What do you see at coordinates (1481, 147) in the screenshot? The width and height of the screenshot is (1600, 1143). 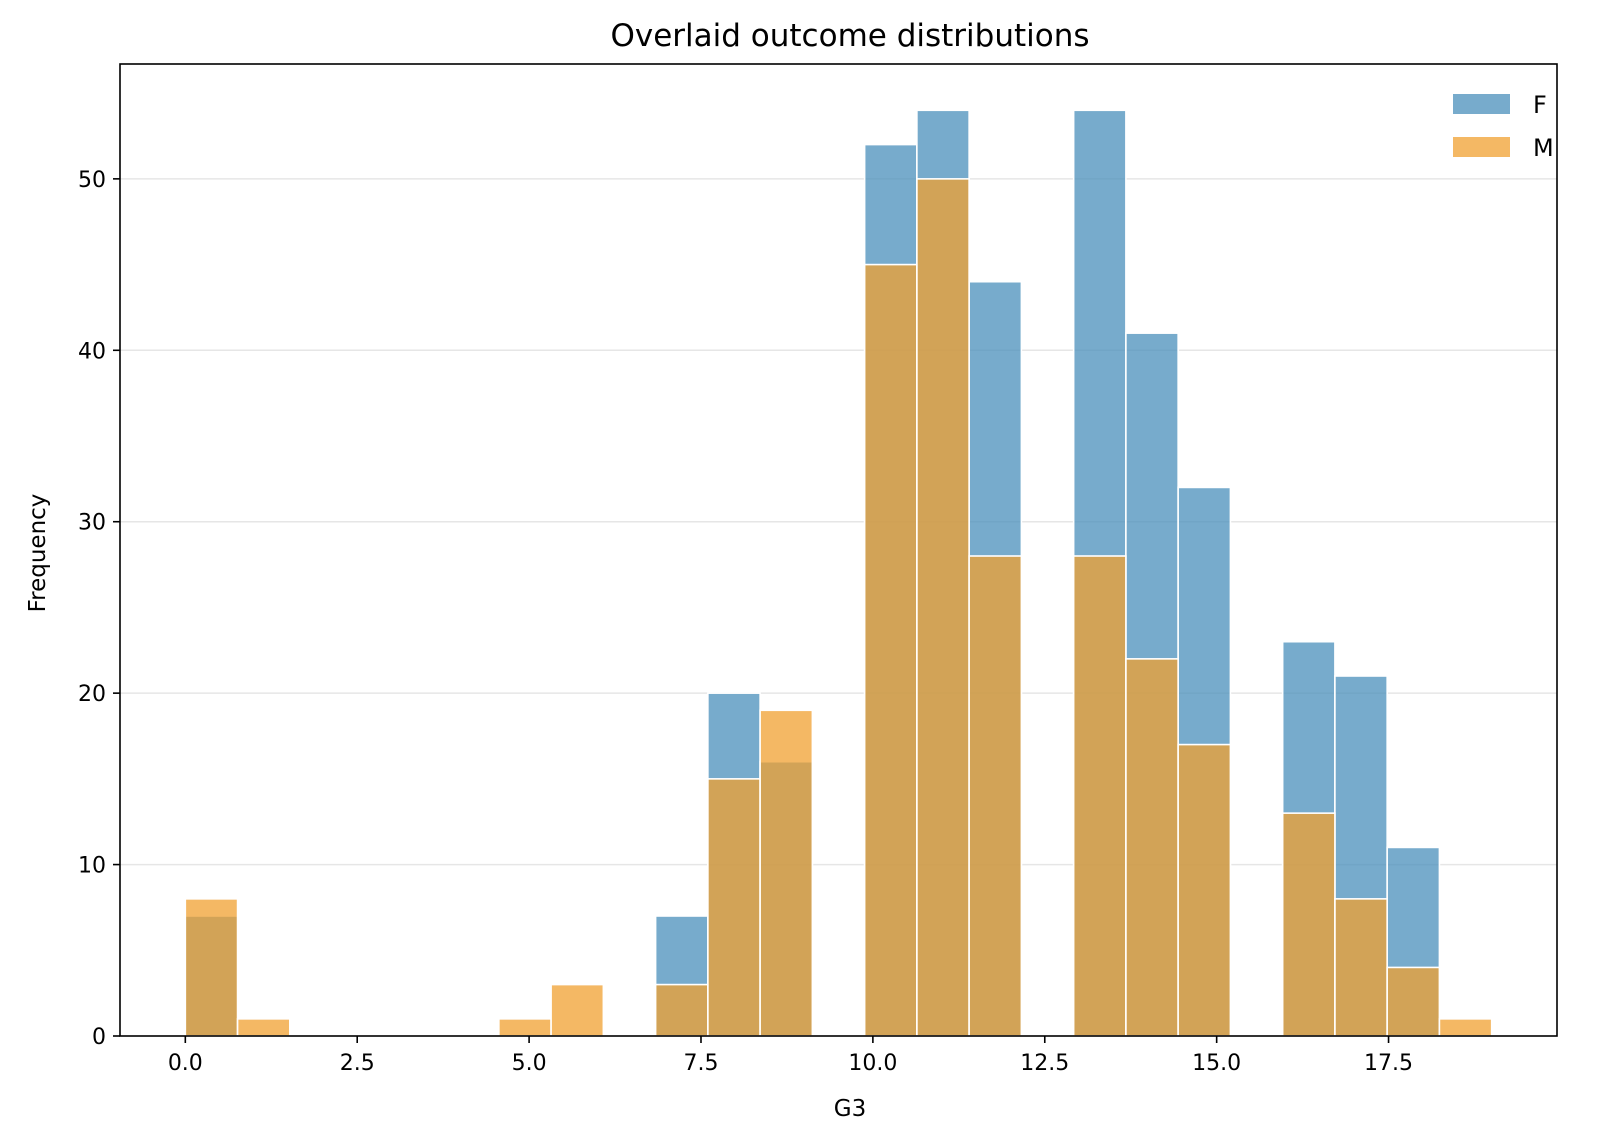 I see `legend-swatch-M` at bounding box center [1481, 147].